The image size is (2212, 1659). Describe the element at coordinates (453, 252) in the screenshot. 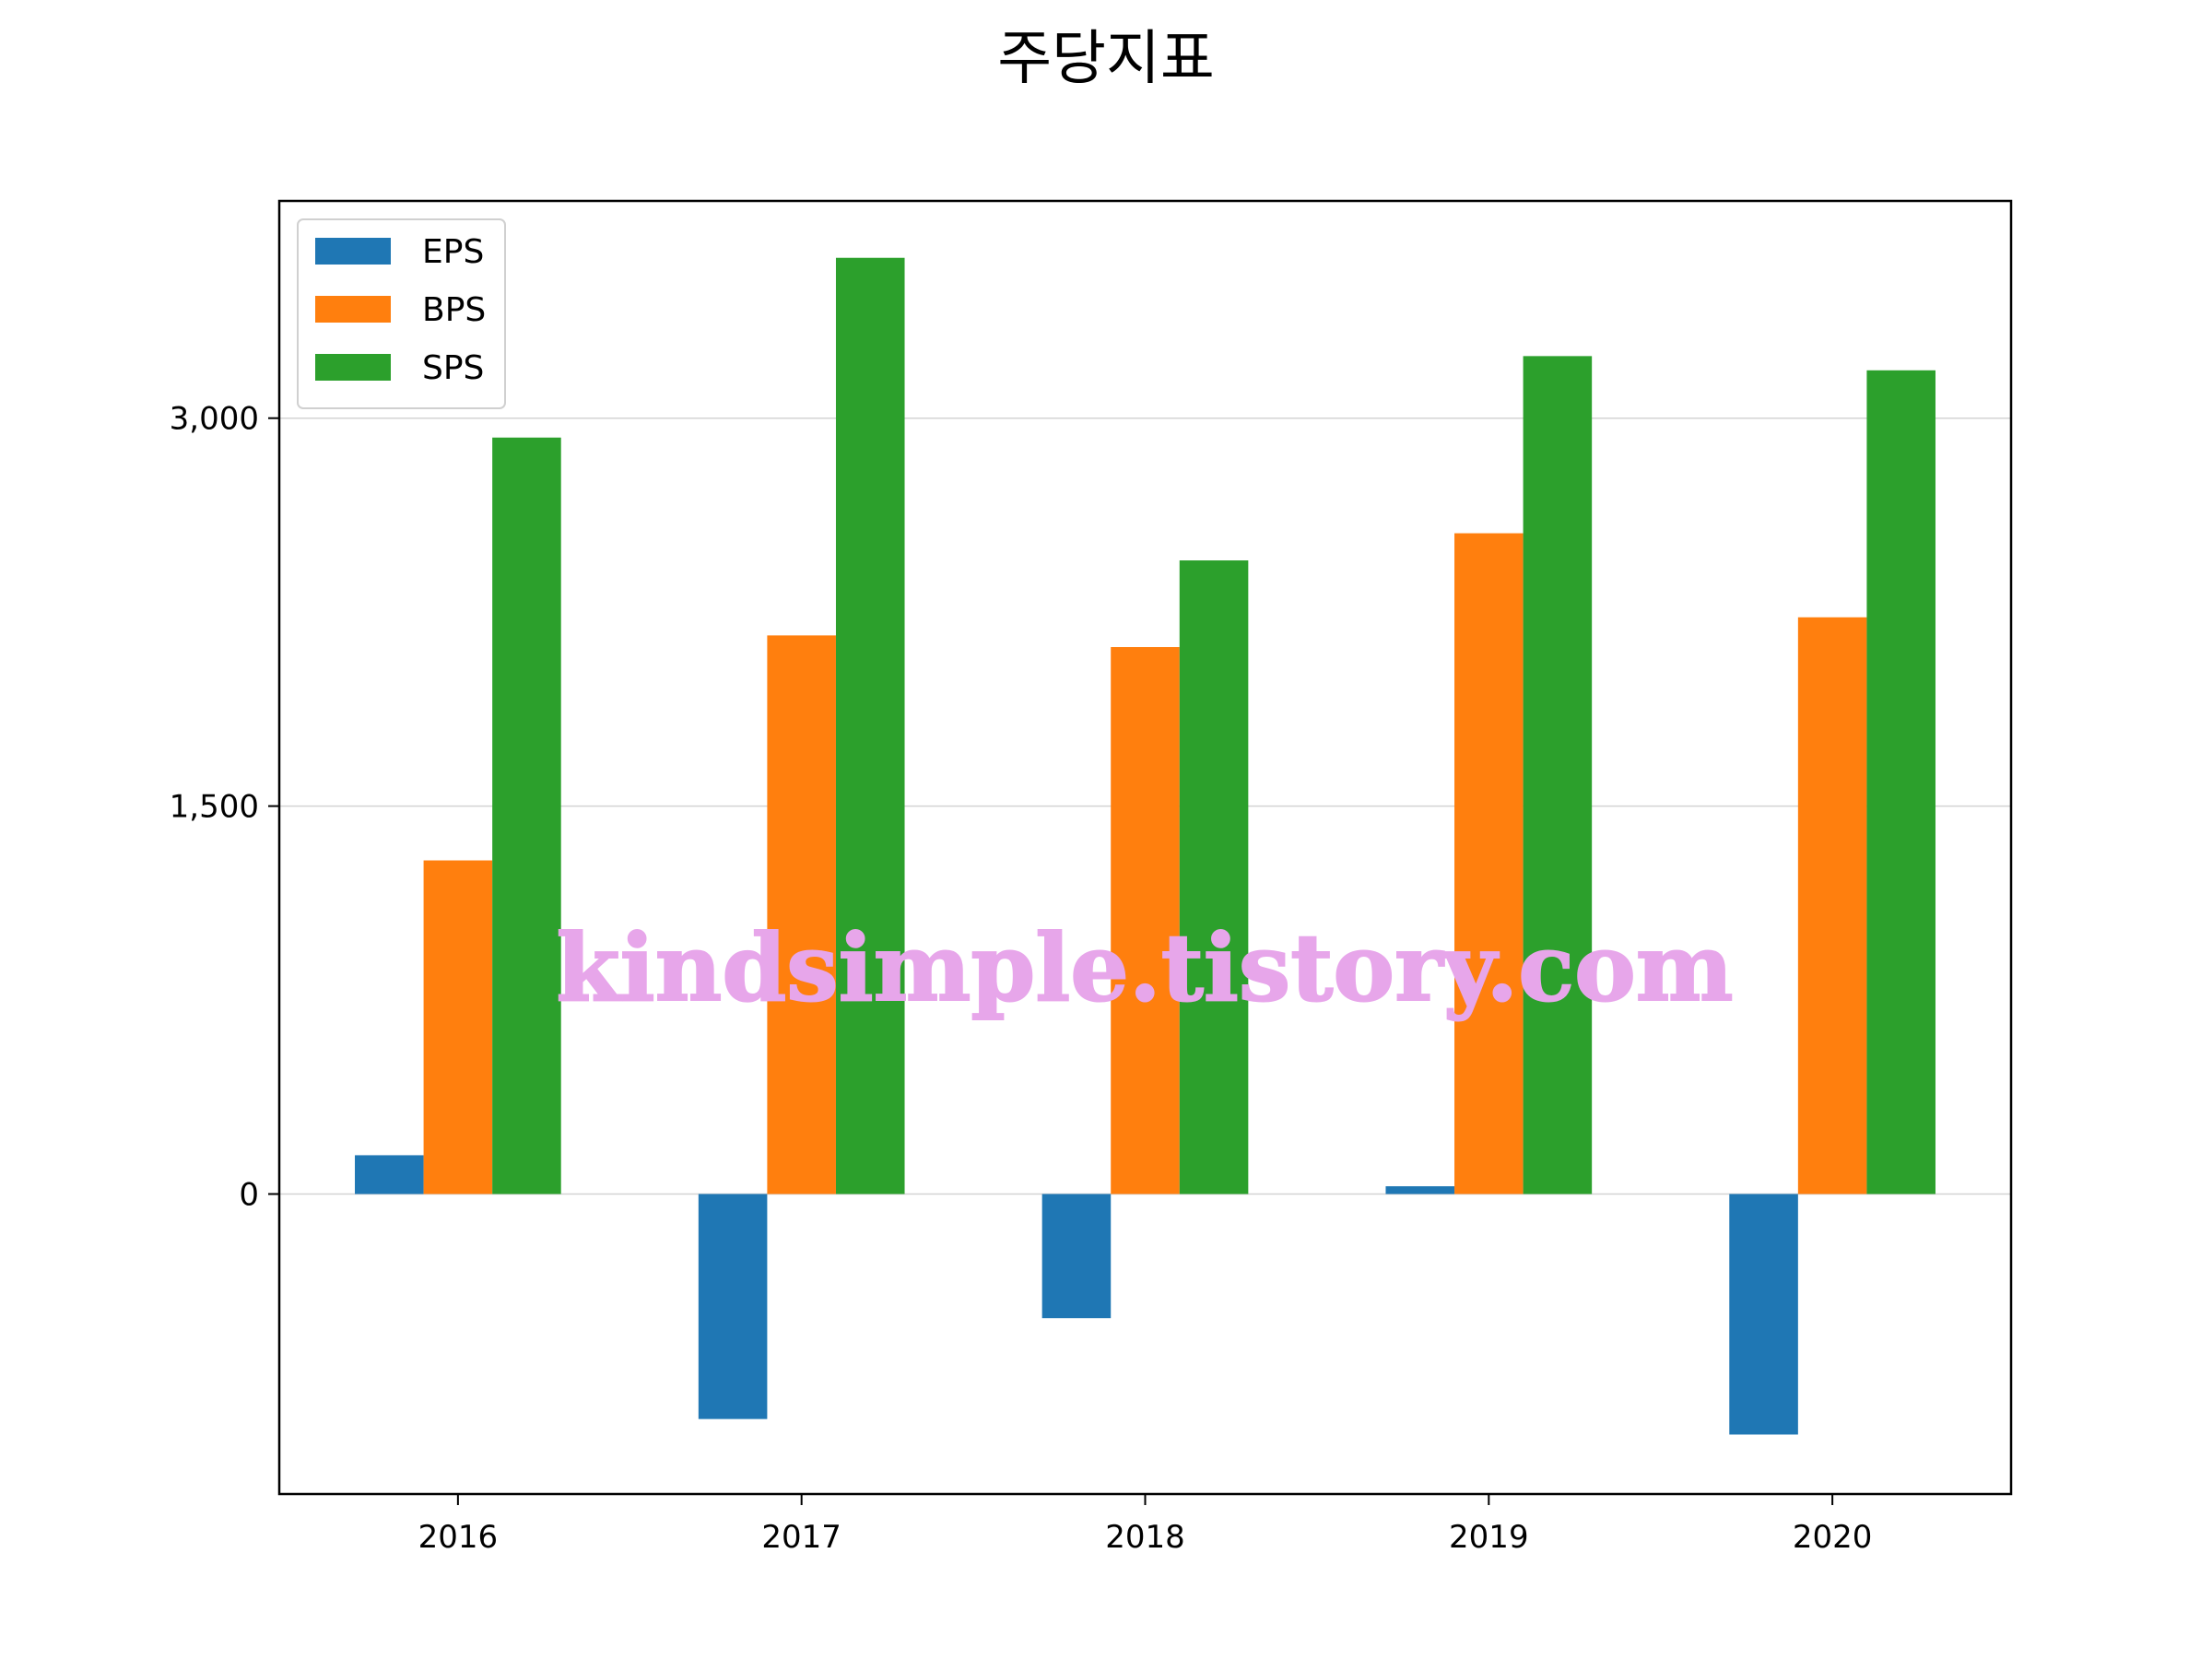

I see `legend-label-eps: EPS` at that location.